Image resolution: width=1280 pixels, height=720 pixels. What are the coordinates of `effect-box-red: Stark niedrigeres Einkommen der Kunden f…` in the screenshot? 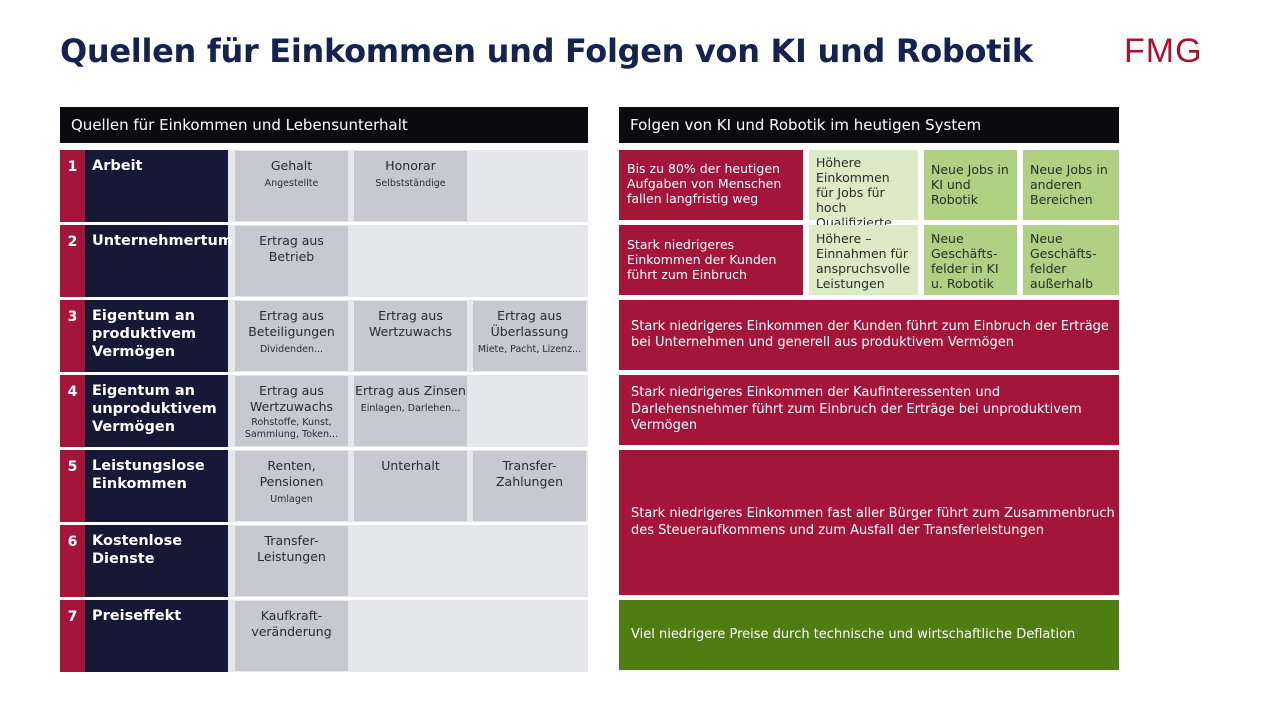 It's located at (711, 260).